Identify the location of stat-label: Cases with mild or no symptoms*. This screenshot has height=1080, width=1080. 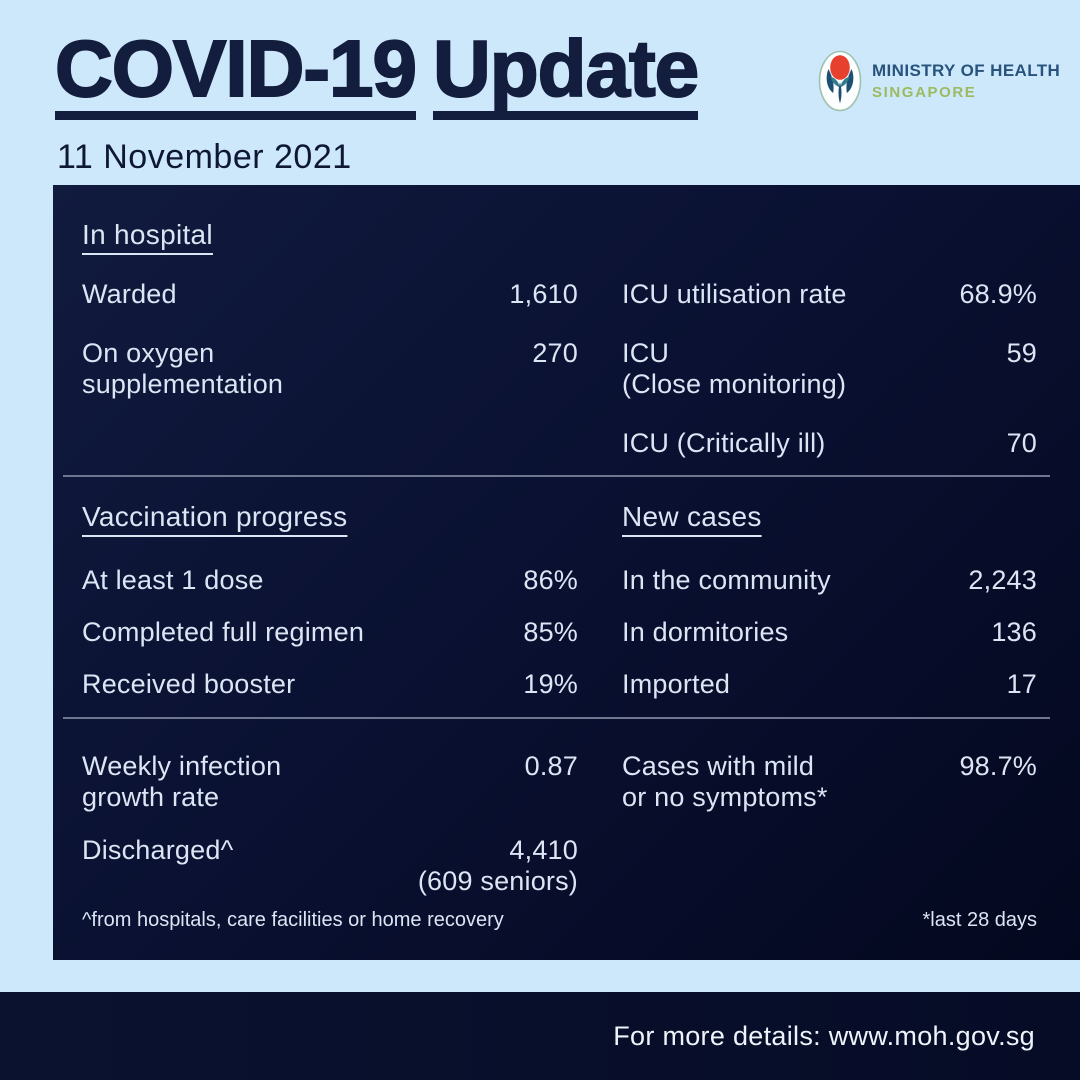
(725, 781).